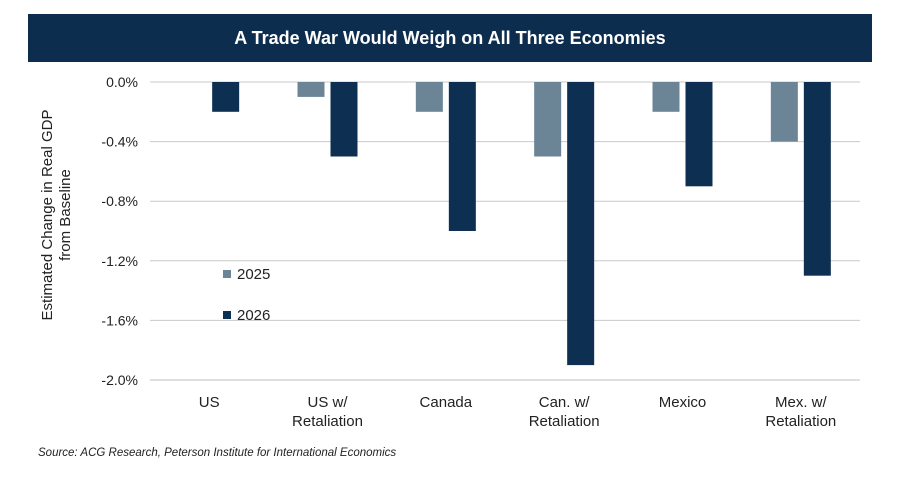 This screenshot has height=480, width=900. I want to click on legend-label-2026: 2026, so click(253, 315).